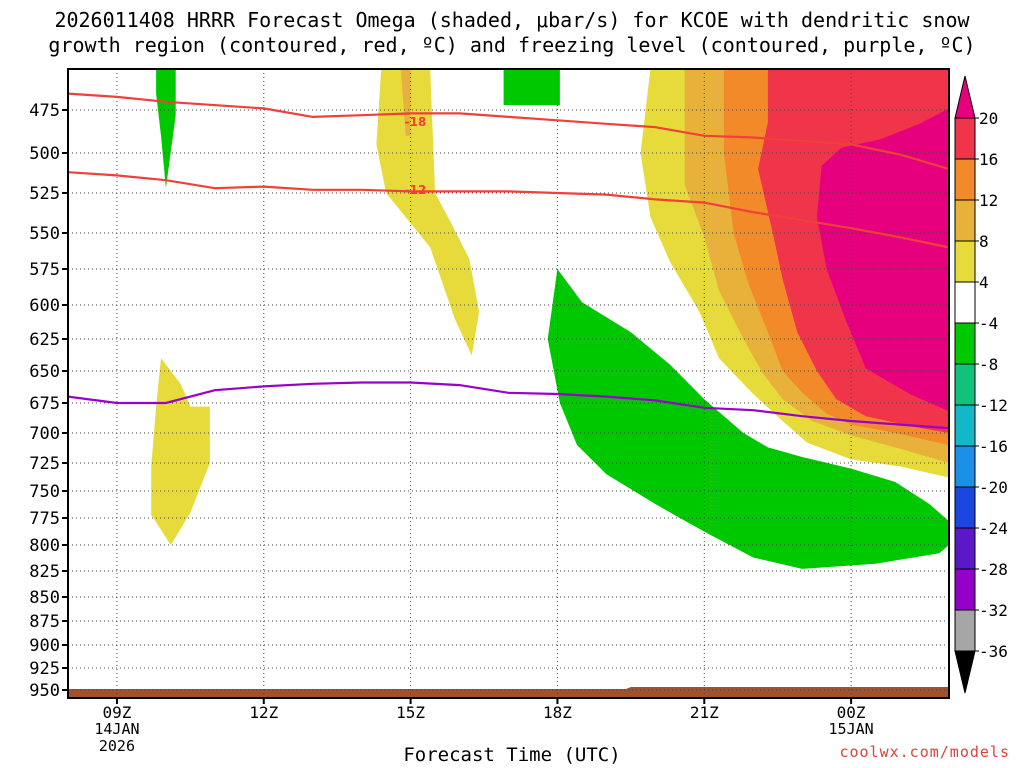 The height and width of the screenshot is (768, 1024). What do you see at coordinates (557, 712) in the screenshot?
I see `x-tick-label-18z: 18Z` at bounding box center [557, 712].